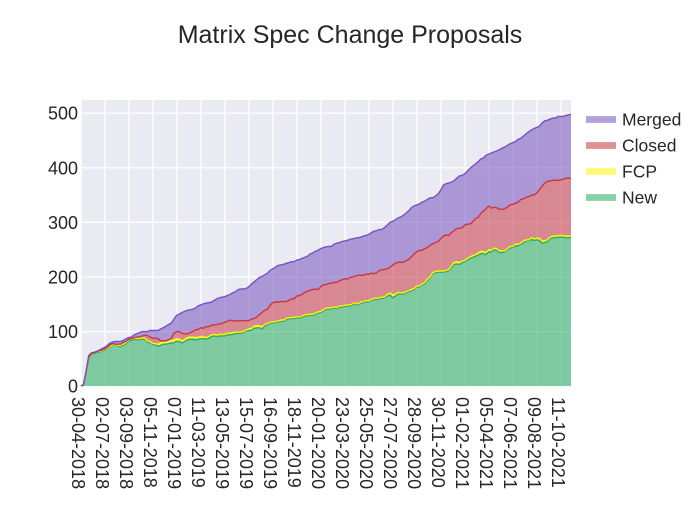  Describe the element at coordinates (270, 443) in the screenshot. I see `svg-text: 16-09-2019` at that location.